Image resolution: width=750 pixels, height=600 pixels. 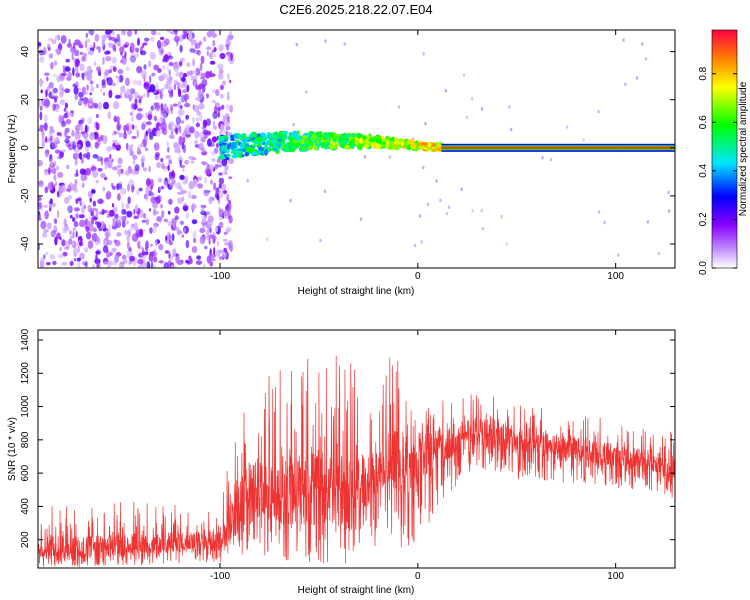 What do you see at coordinates (418, 576) in the screenshot?
I see `snr-x-tick-label: 0` at bounding box center [418, 576].